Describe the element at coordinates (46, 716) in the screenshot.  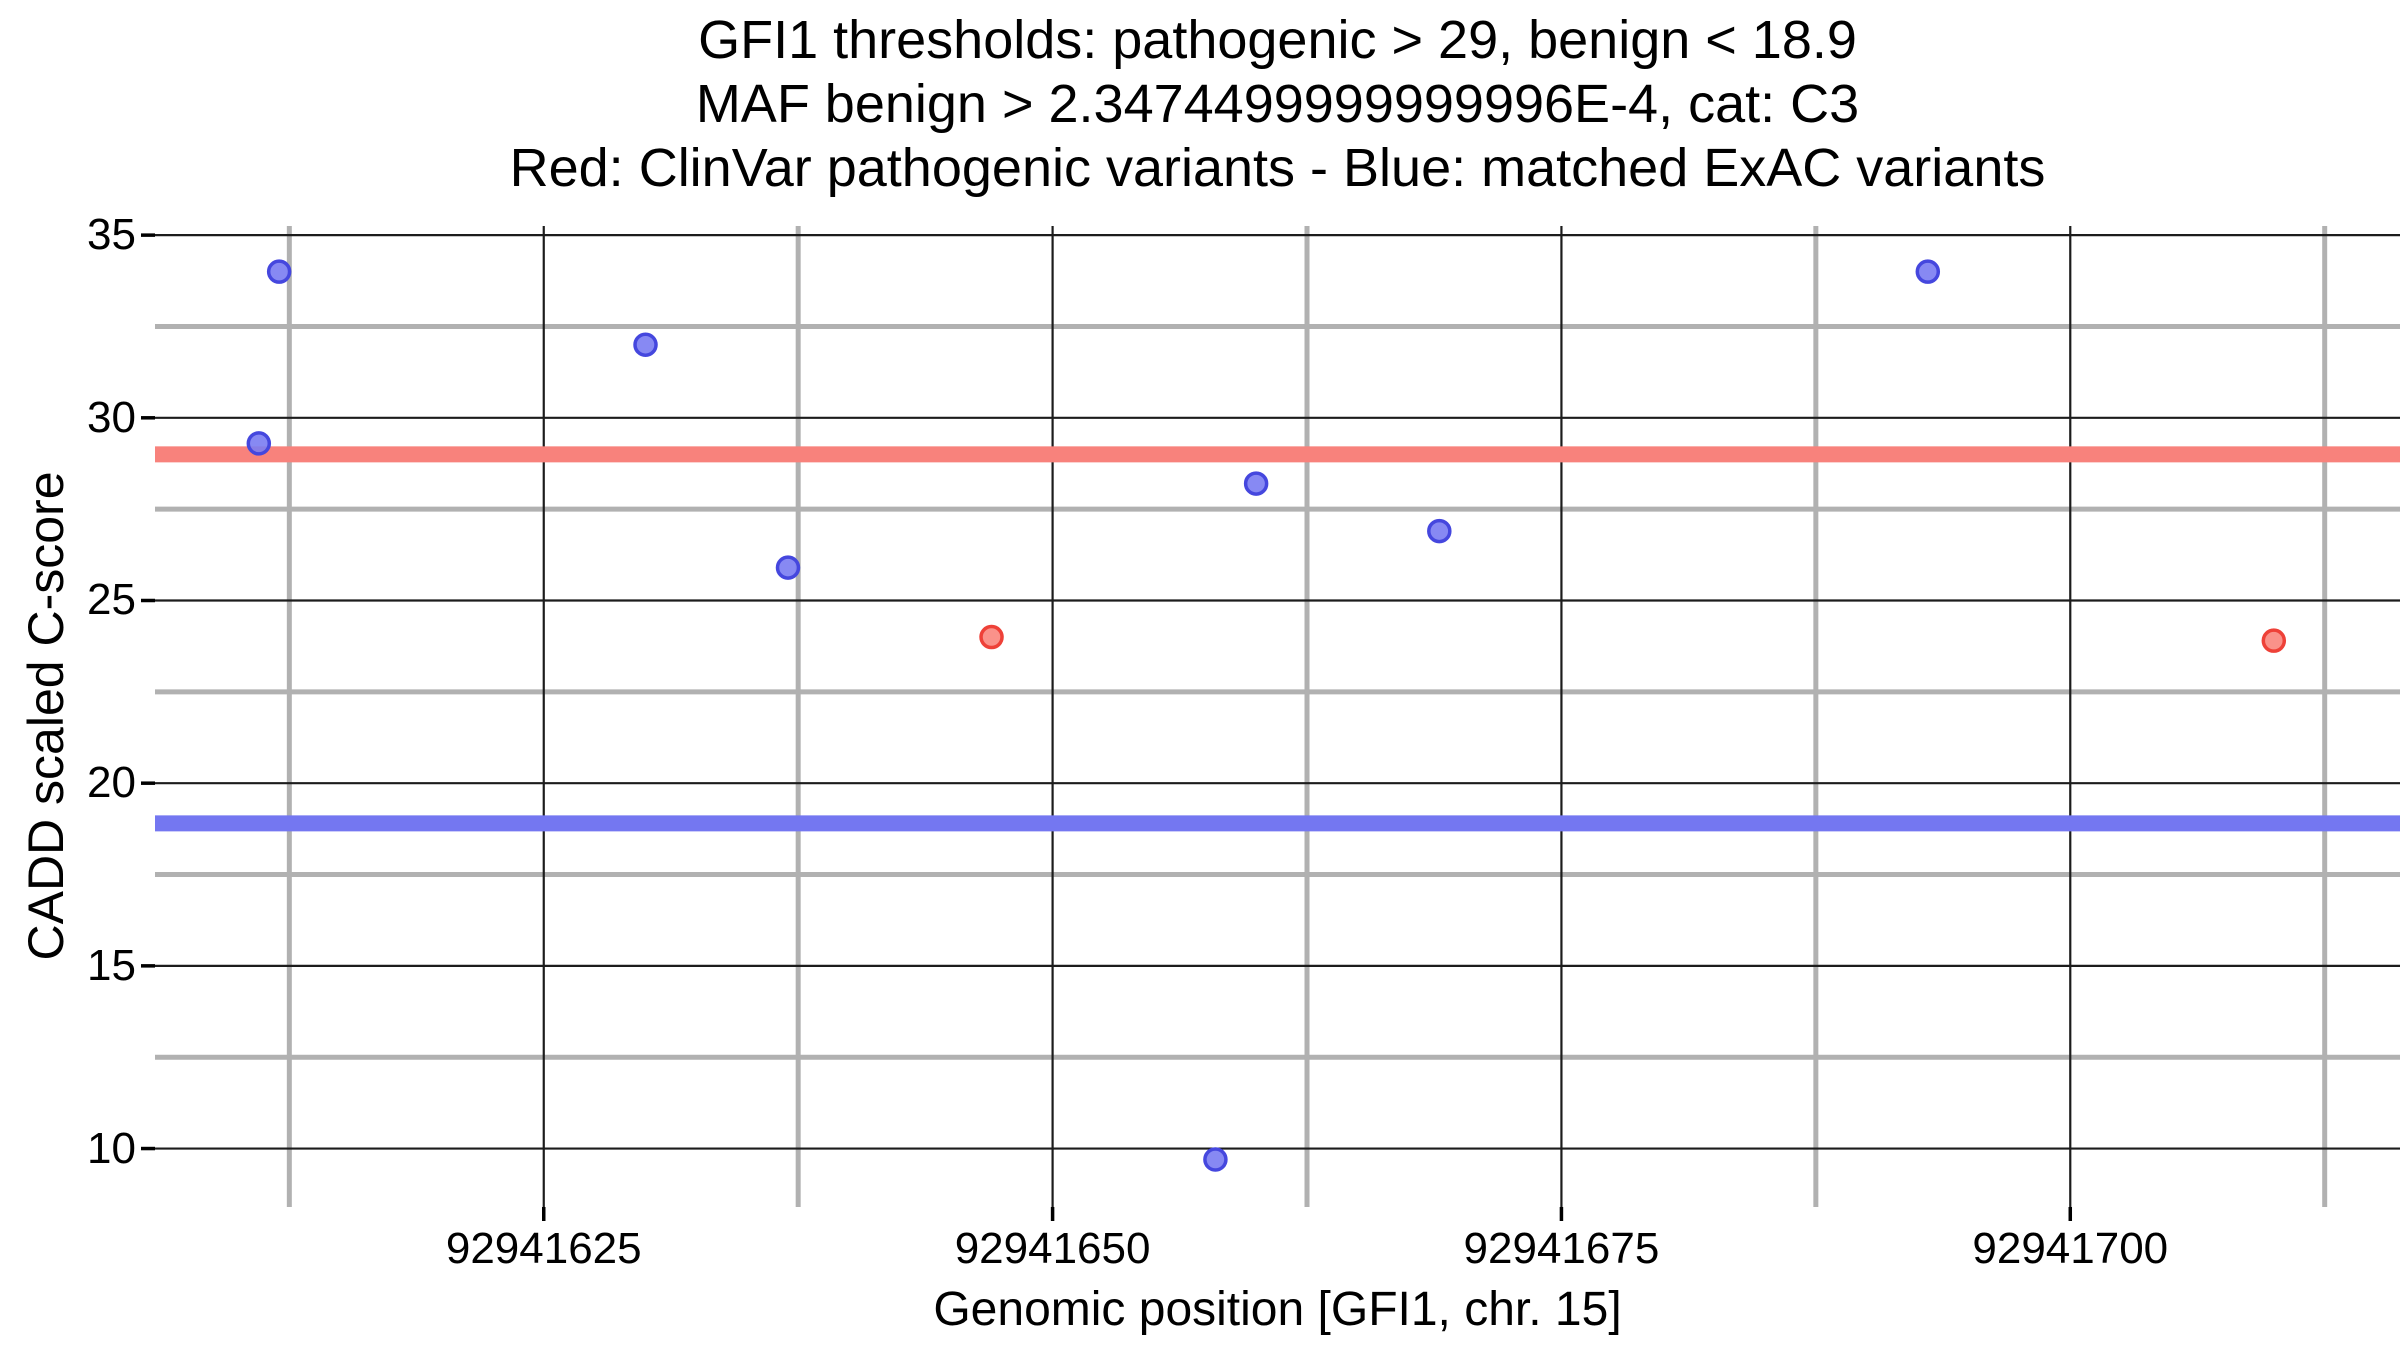
I see `y-axis-title: CADD scaled C-score` at that location.